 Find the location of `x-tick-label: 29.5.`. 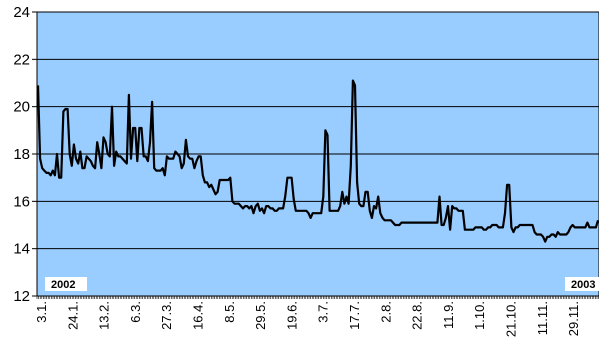

x-tick-label: 29.5. is located at coordinates (260, 315).